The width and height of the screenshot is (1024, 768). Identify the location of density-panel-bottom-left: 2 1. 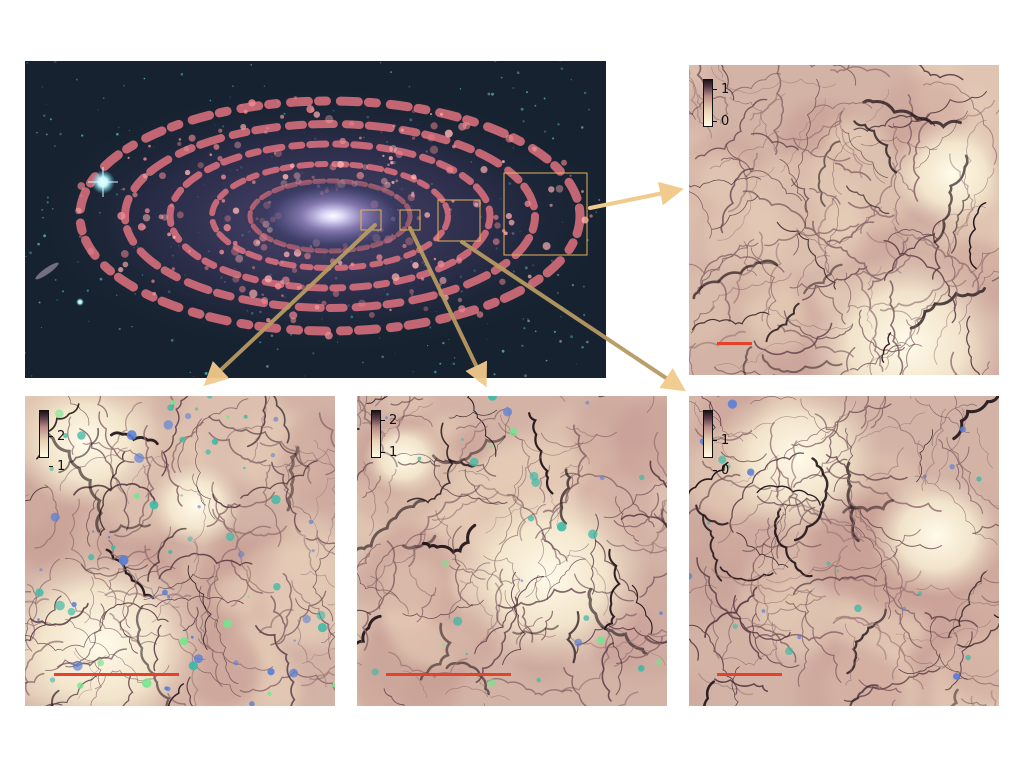
(180, 551).